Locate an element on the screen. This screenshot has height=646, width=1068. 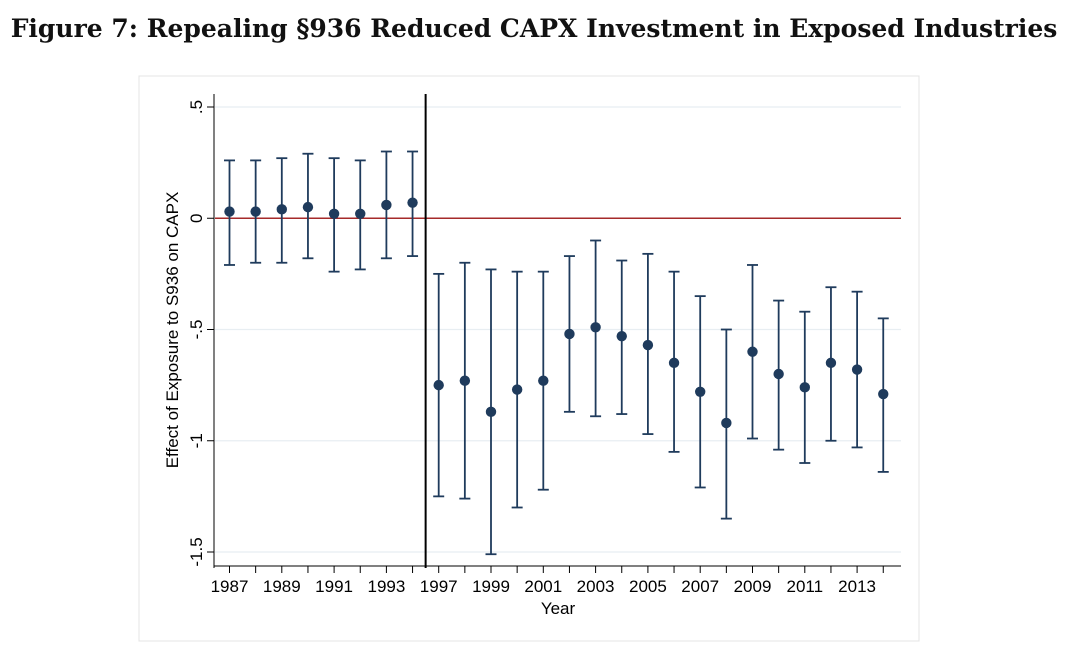
x-tick-label: 1987 is located at coordinates (230, 586).